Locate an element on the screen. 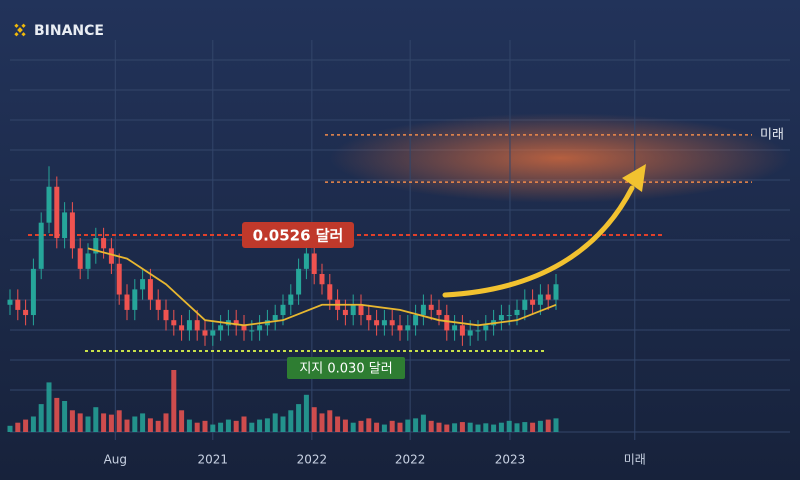  trend-arrow is located at coordinates (538, 241).